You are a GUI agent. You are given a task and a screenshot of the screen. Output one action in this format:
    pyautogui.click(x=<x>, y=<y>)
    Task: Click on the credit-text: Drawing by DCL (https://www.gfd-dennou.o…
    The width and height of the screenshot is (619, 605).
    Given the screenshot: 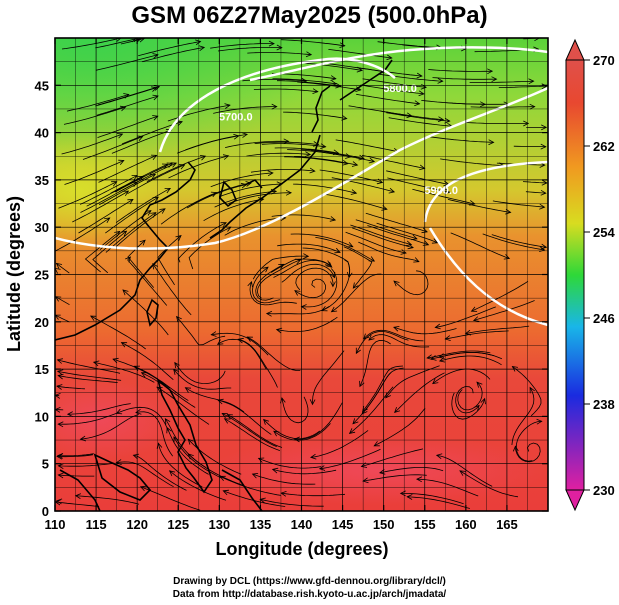 What is the action you would take?
    pyautogui.click(x=309, y=588)
    